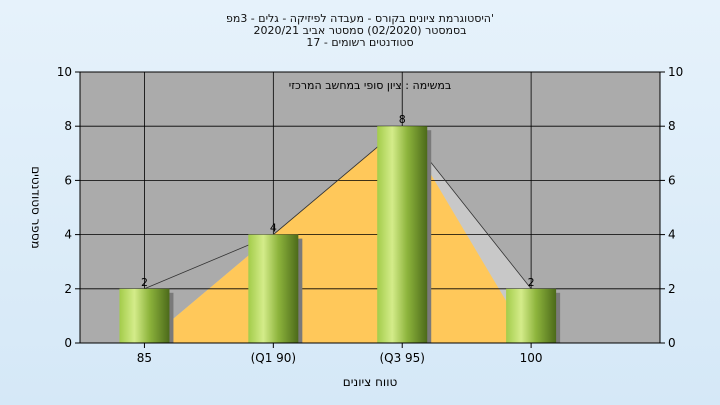 The width and height of the screenshot is (720, 405). Describe the element at coordinates (64, 72) in the screenshot. I see `ytick-left-label-10: 10` at that location.